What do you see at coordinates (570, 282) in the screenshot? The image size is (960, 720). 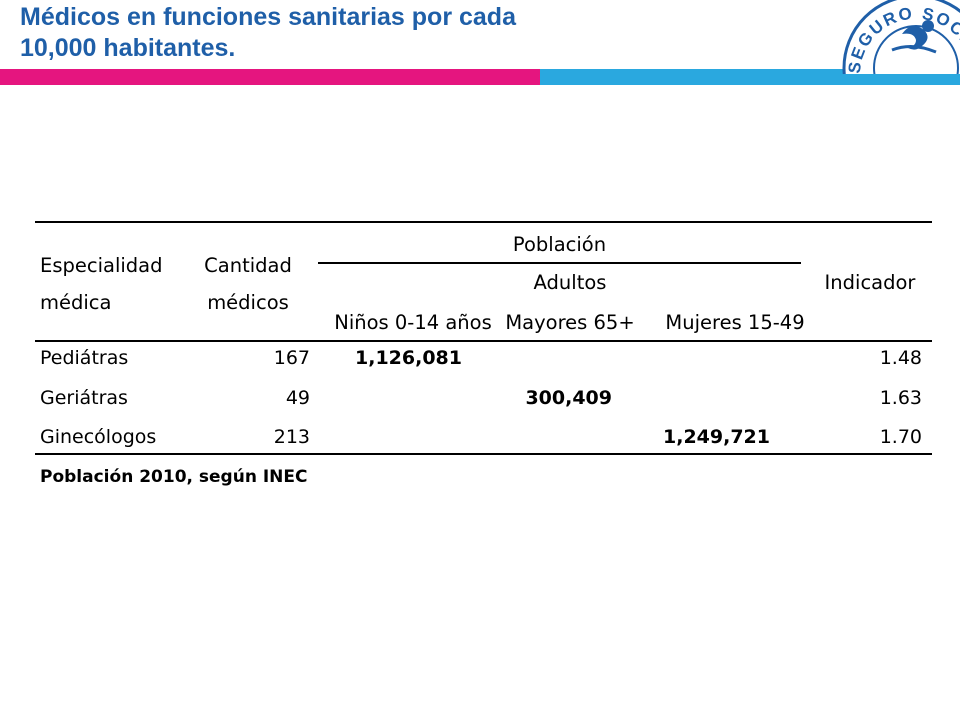 I see `header-adultos: Adultos` at bounding box center [570, 282].